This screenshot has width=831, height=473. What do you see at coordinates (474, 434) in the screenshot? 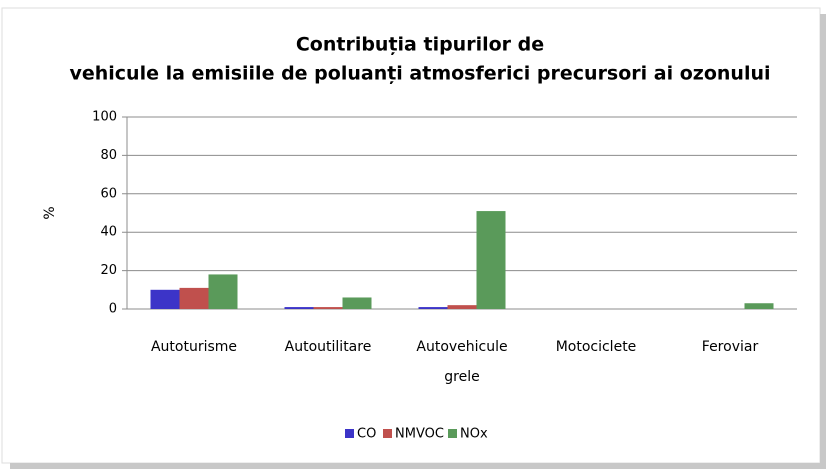
I see `legend-label: NOx` at bounding box center [474, 434].